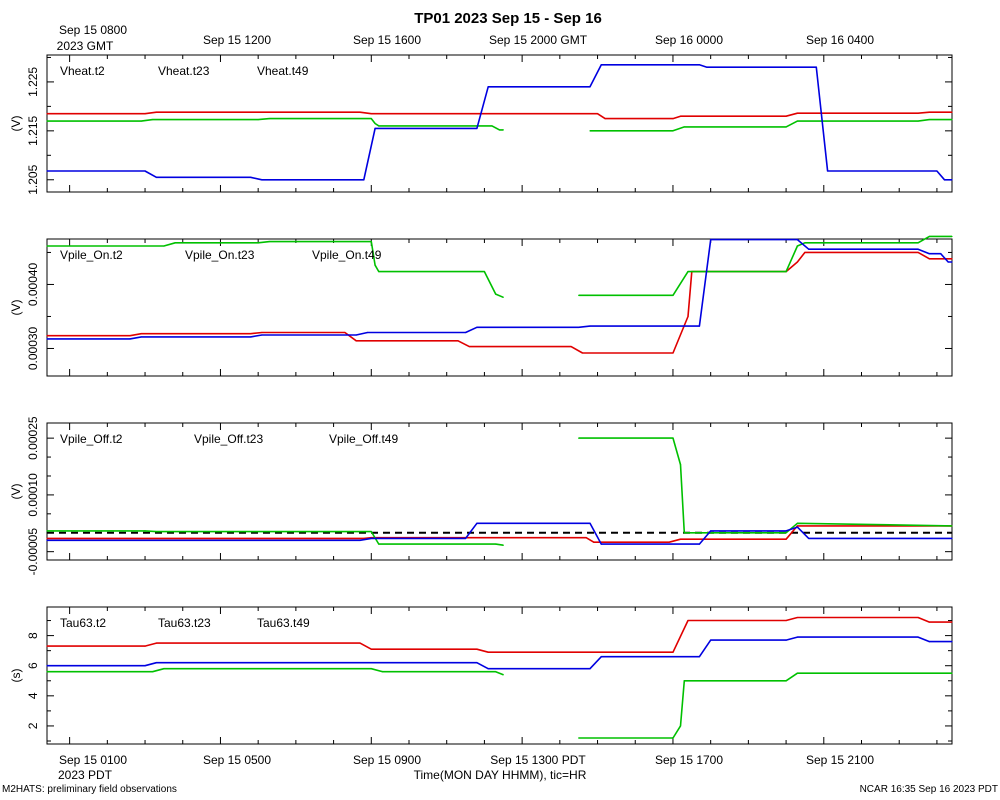 Image resolution: width=1000 pixels, height=800 pixels. Describe the element at coordinates (16, 124) in the screenshot. I see `y-axis-label: (V)` at that location.